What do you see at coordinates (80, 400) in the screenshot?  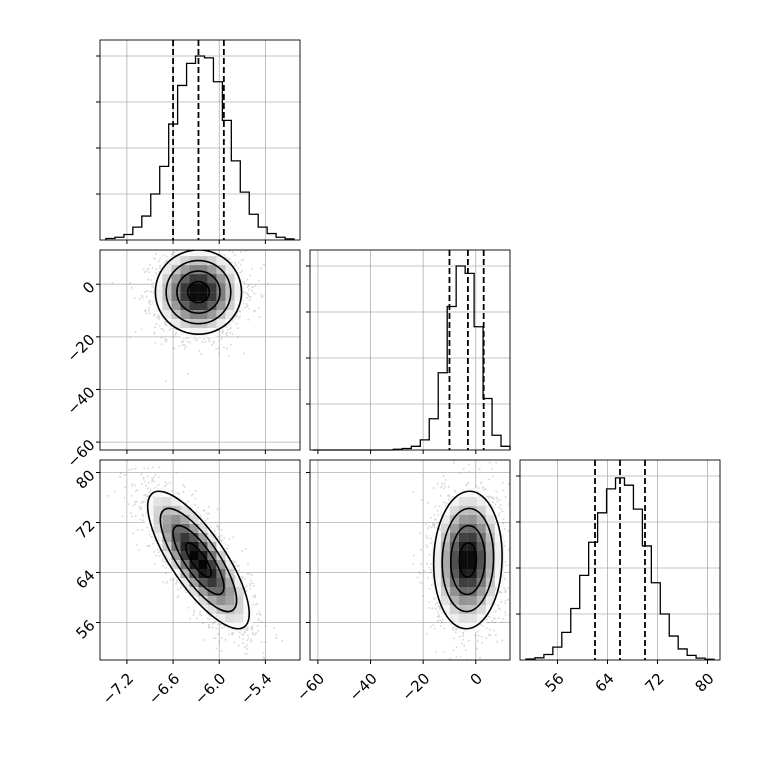 I see `y-tick-label: −40` at bounding box center [80, 400].